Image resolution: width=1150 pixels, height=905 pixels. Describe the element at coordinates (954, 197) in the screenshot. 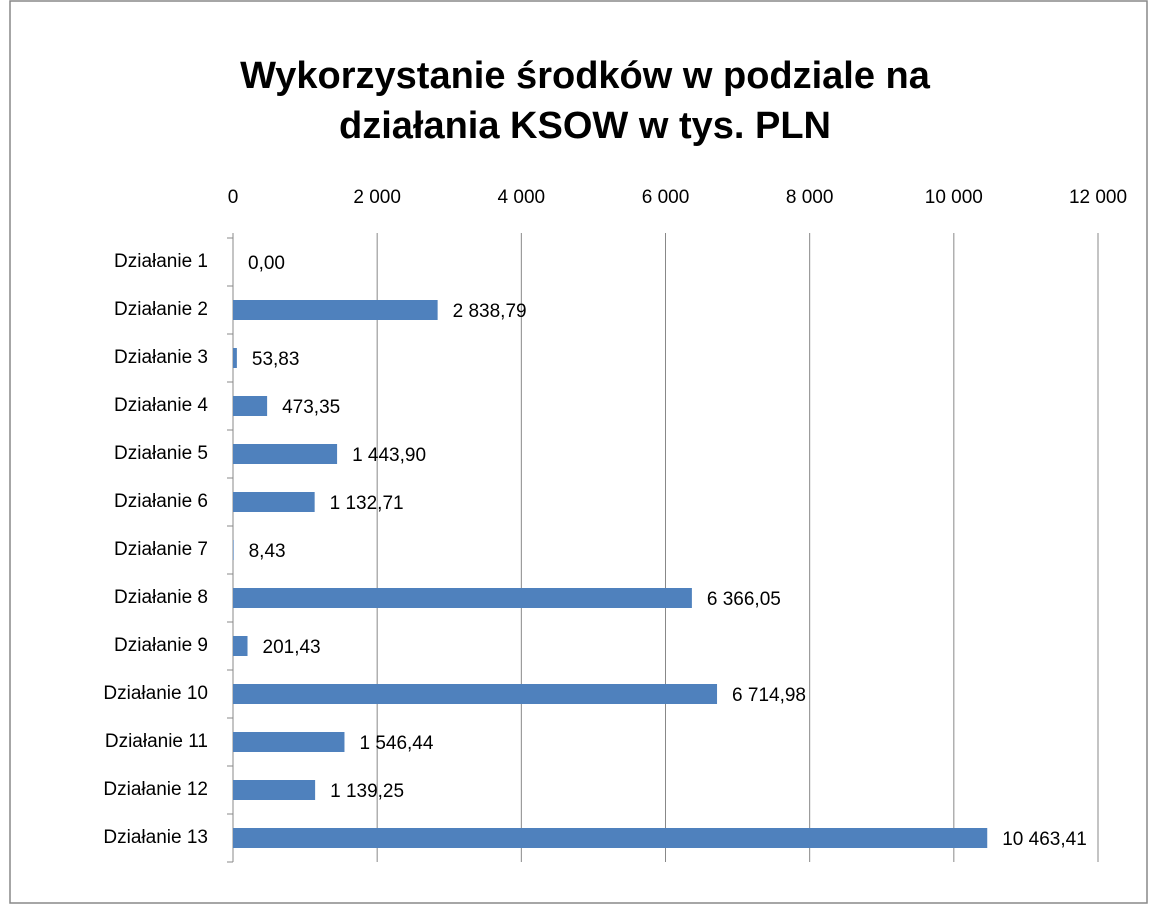

I see `x-tick-label: 10 000` at that location.